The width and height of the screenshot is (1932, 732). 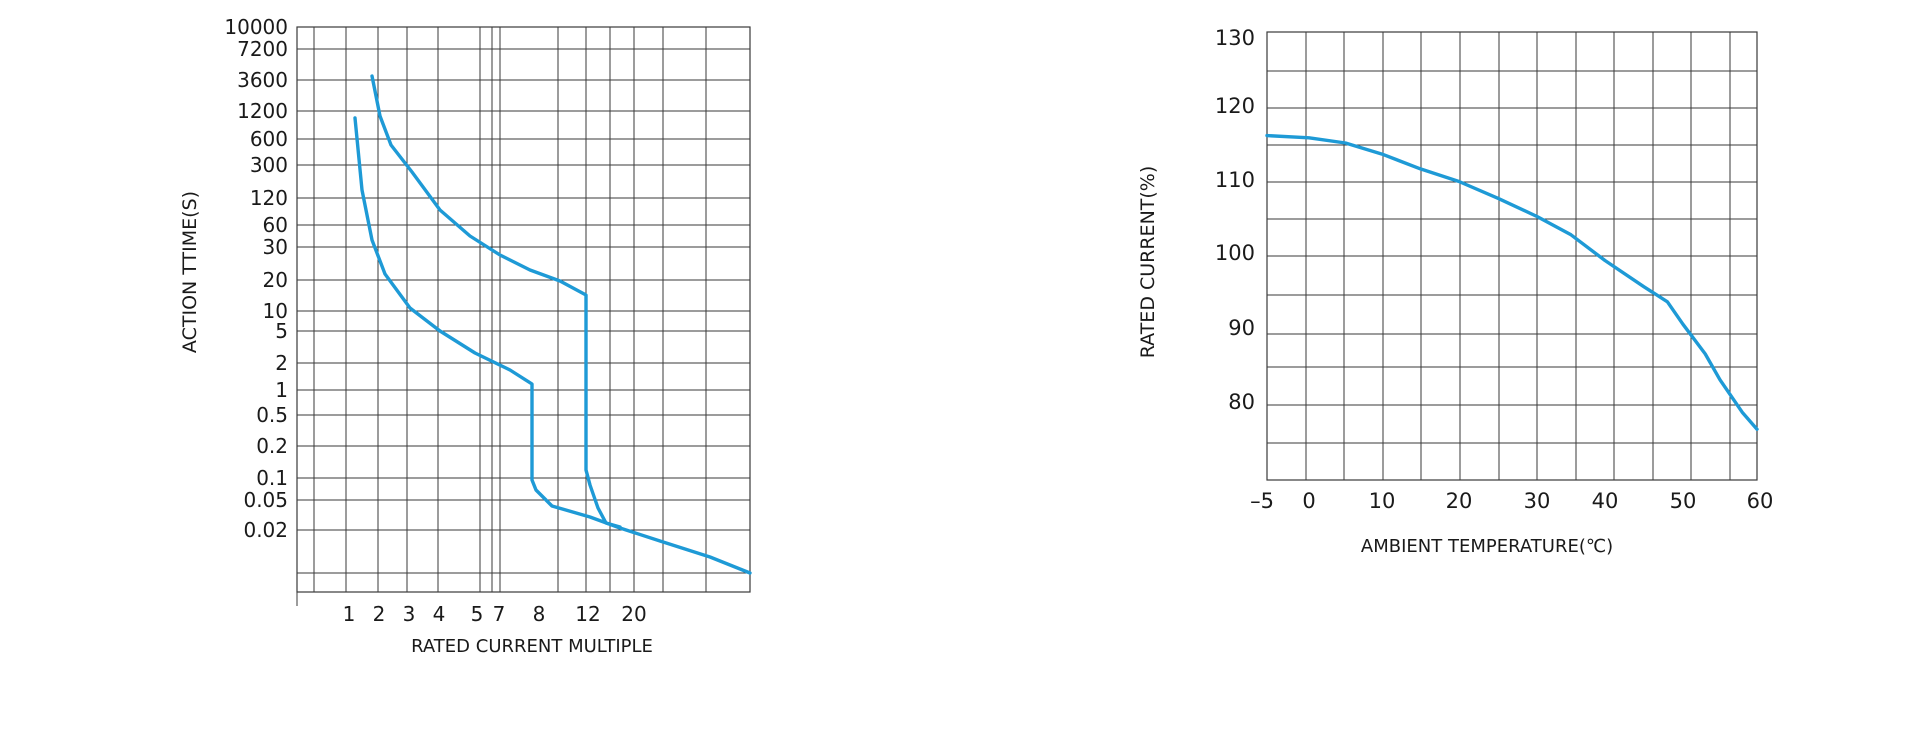 What do you see at coordinates (1537, 501) in the screenshot?
I see `chart2-x-tick-label: 30` at bounding box center [1537, 501].